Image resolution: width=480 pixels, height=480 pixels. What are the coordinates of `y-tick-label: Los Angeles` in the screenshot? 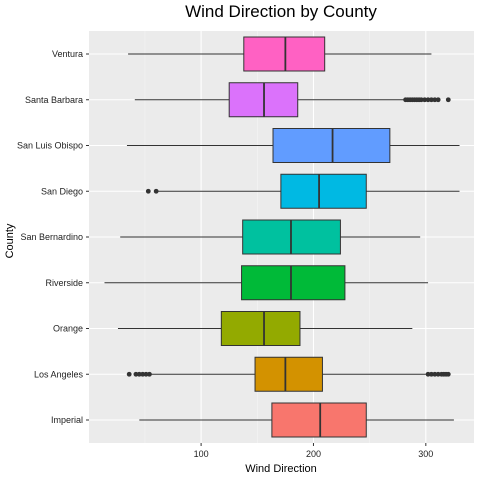 It's located at (59, 374).